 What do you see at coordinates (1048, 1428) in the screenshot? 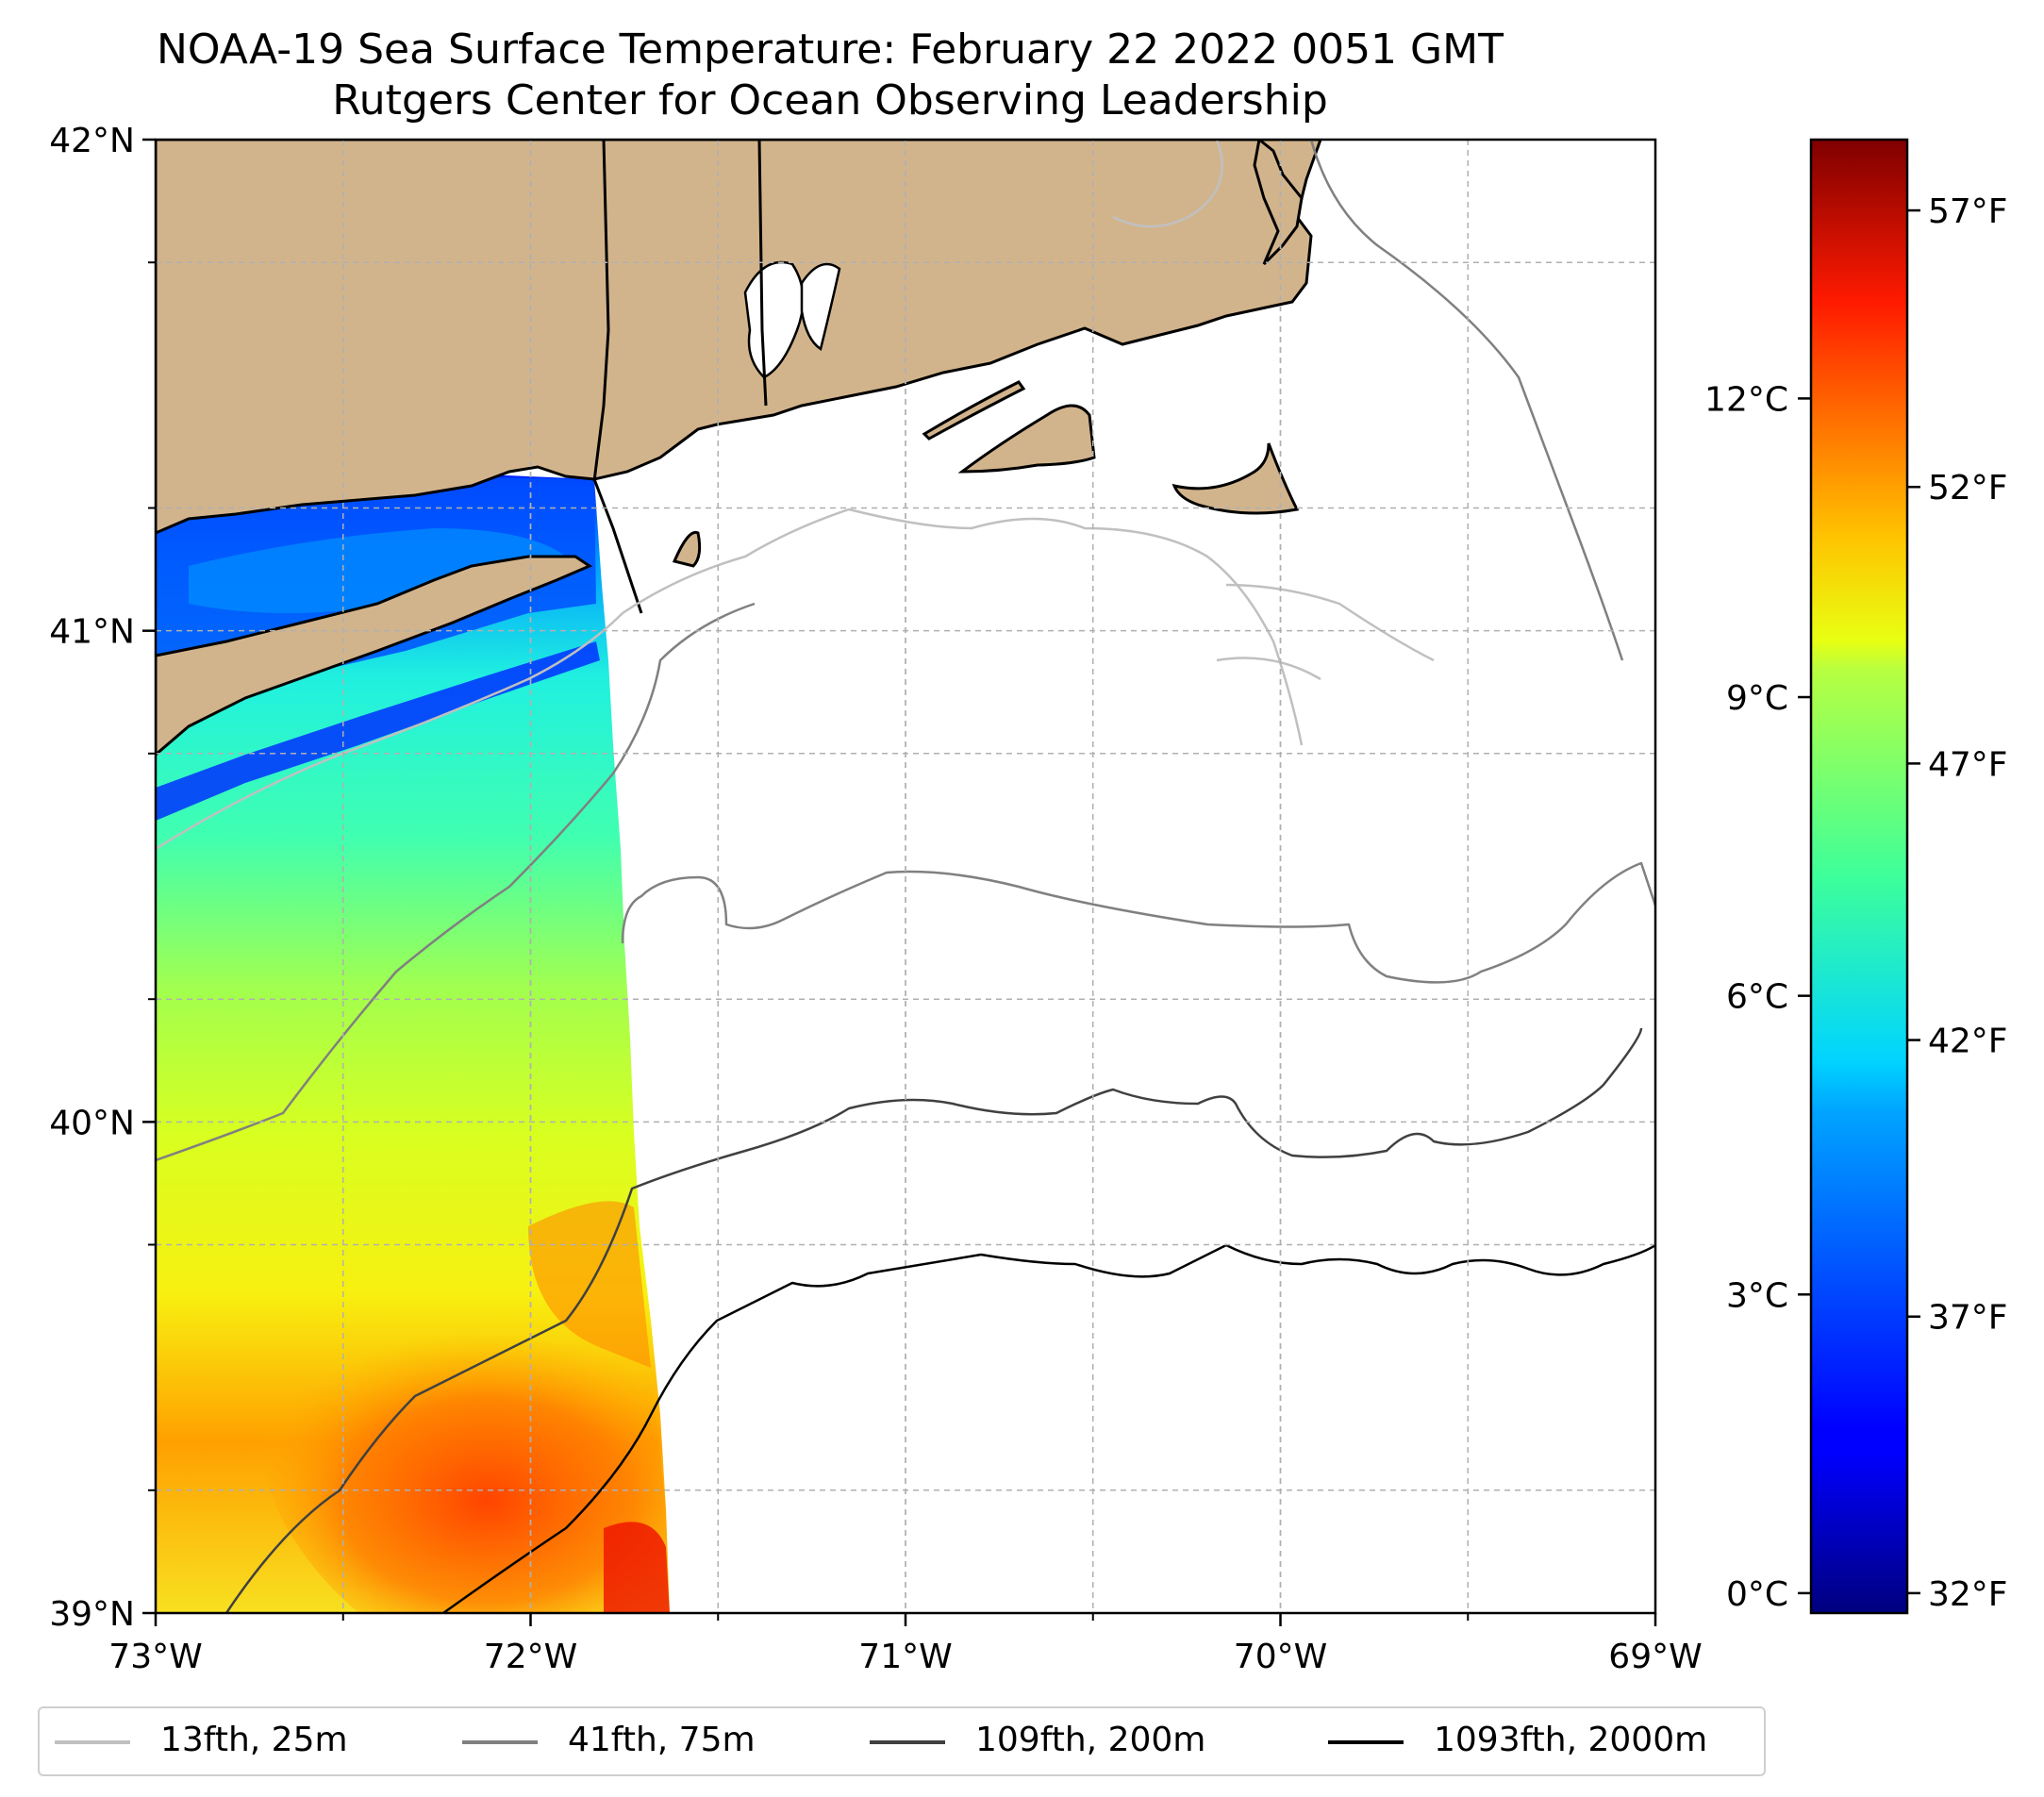
I see `contour-2000m` at bounding box center [1048, 1428].